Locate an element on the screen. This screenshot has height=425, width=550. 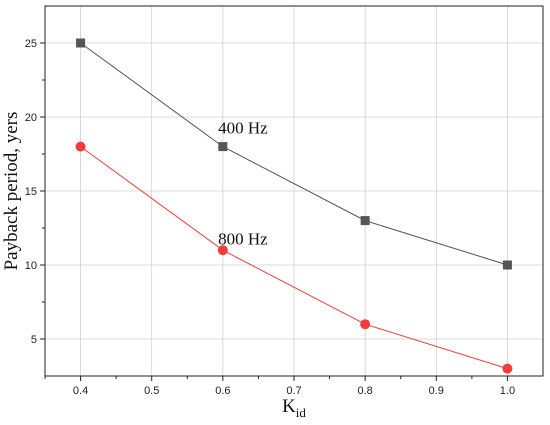
x-tick-label: 0.8 is located at coordinates (364, 391).